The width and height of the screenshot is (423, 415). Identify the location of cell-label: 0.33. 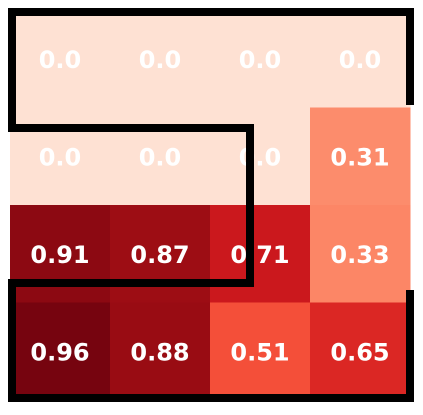
(359, 255).